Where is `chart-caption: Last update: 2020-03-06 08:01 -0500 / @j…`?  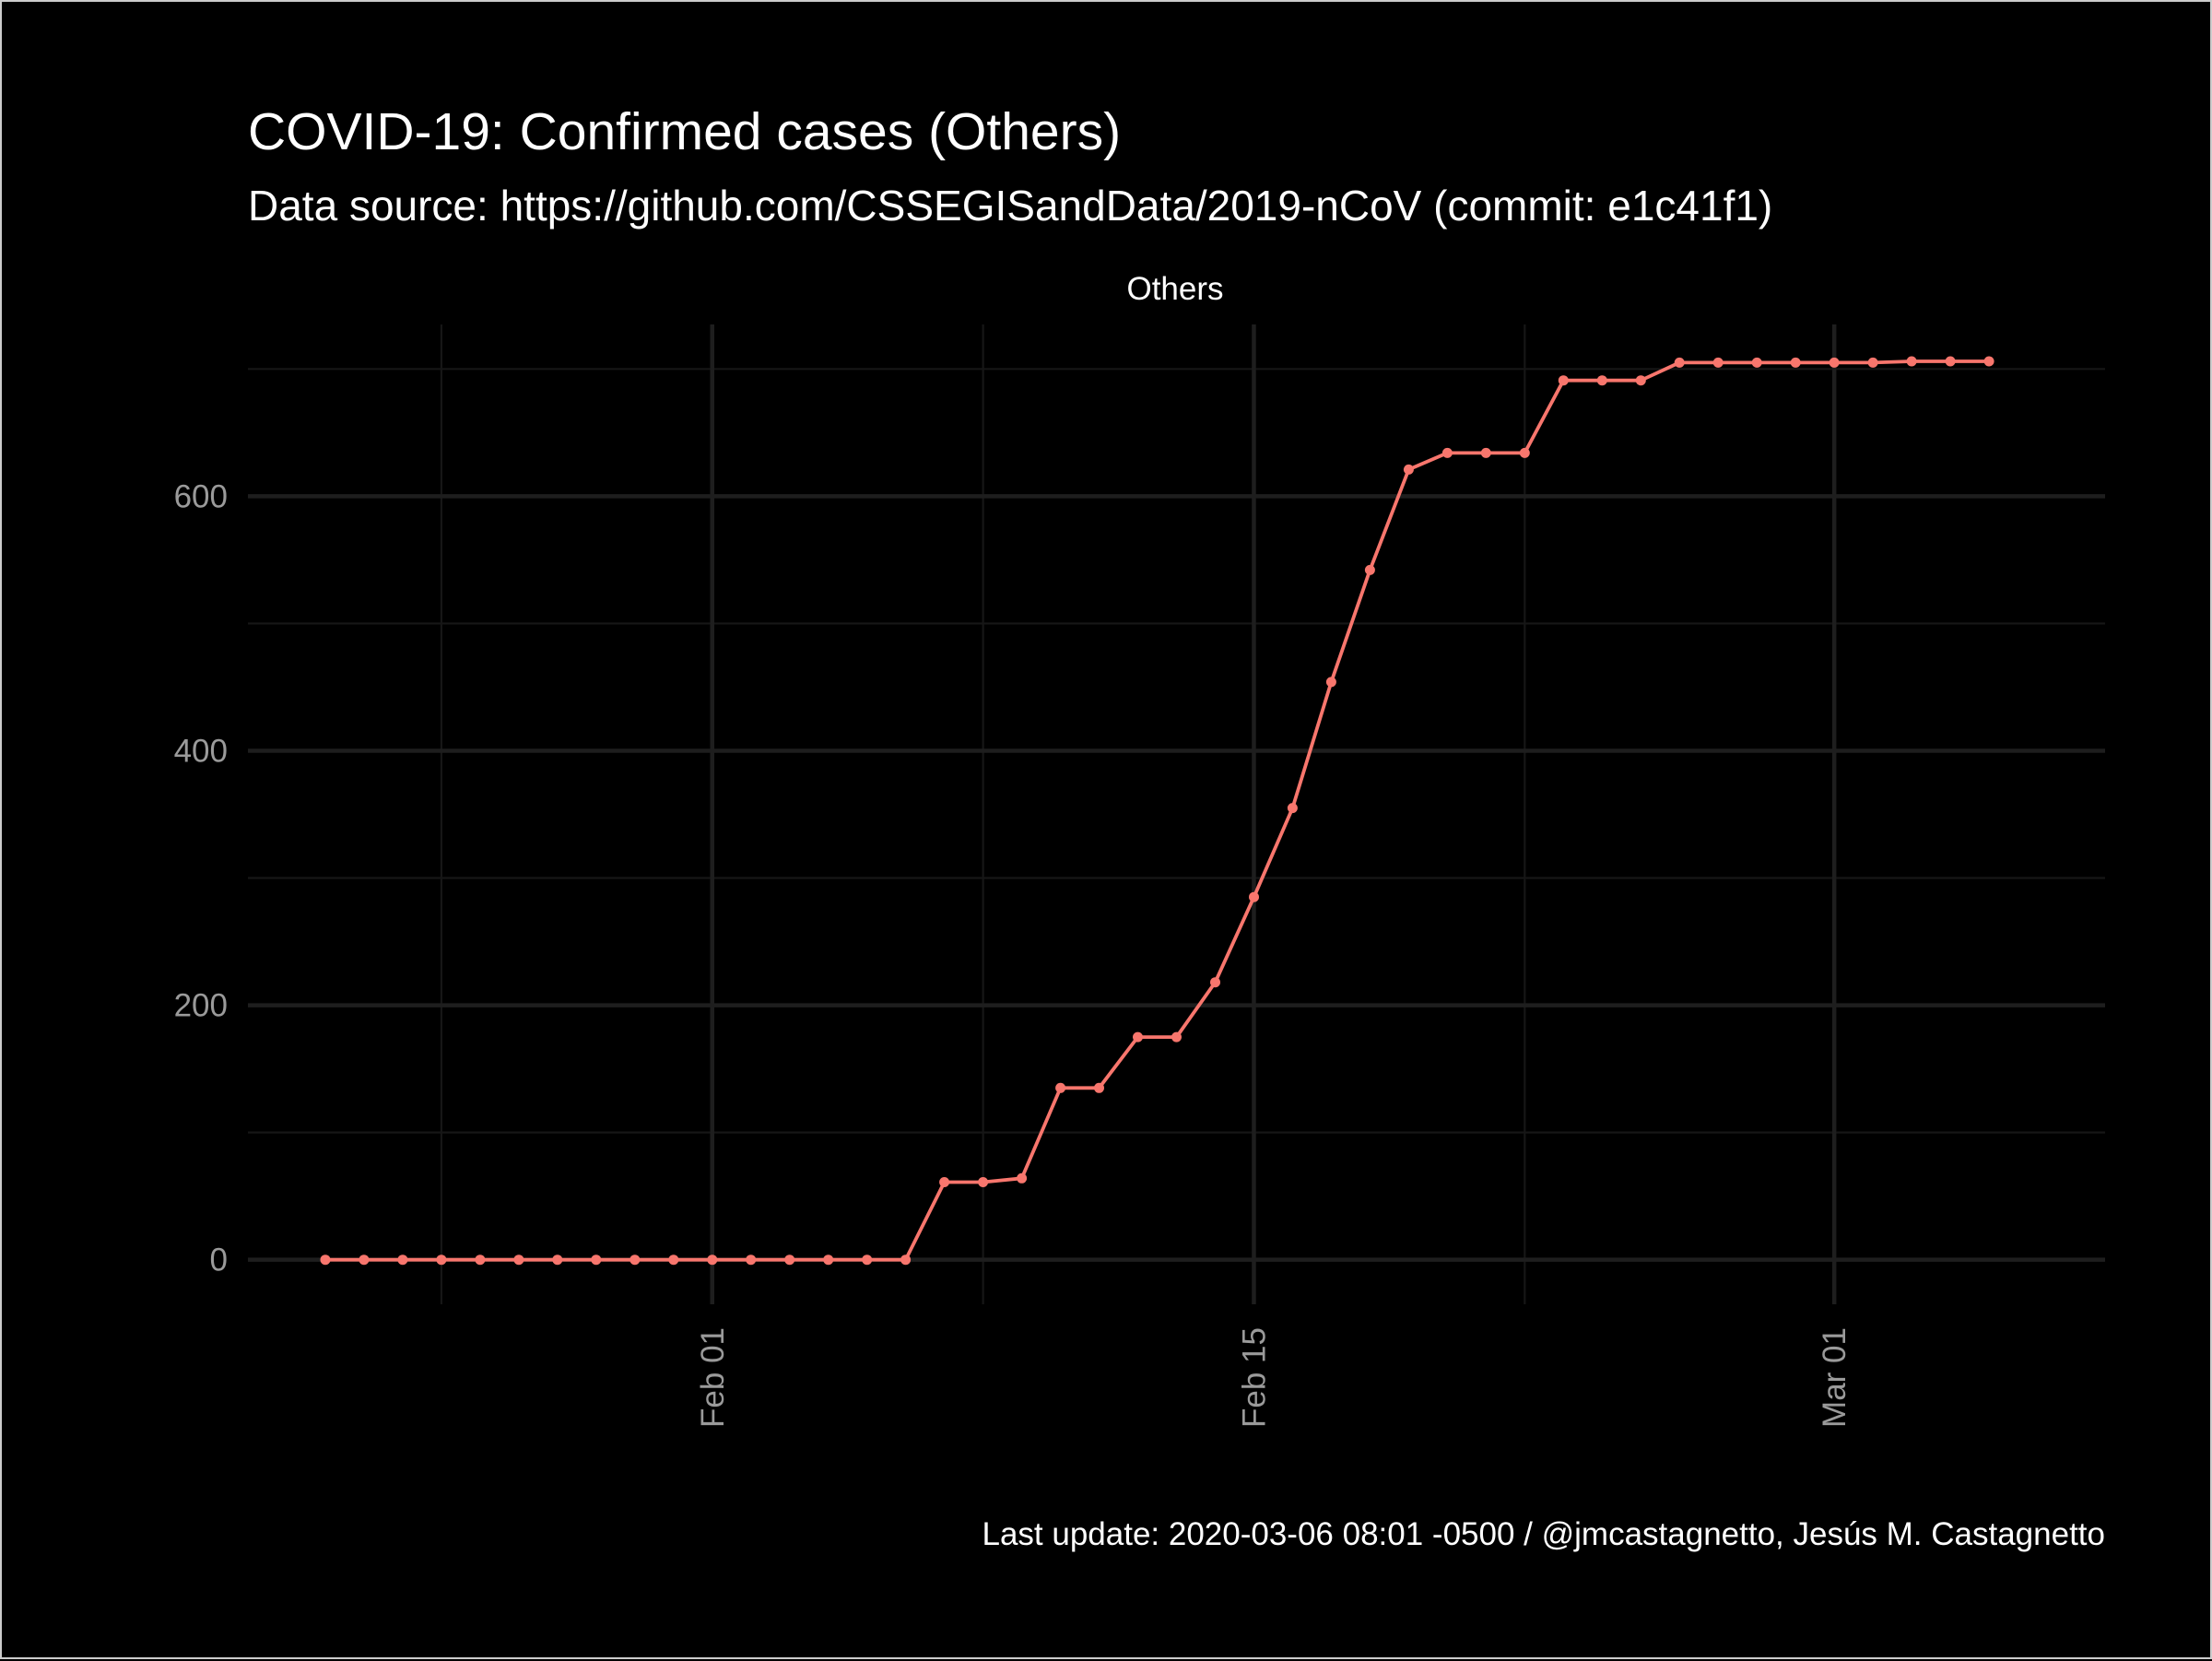 chart-caption: Last update: 2020-03-06 08:01 -0500 / @j… is located at coordinates (1543, 1534).